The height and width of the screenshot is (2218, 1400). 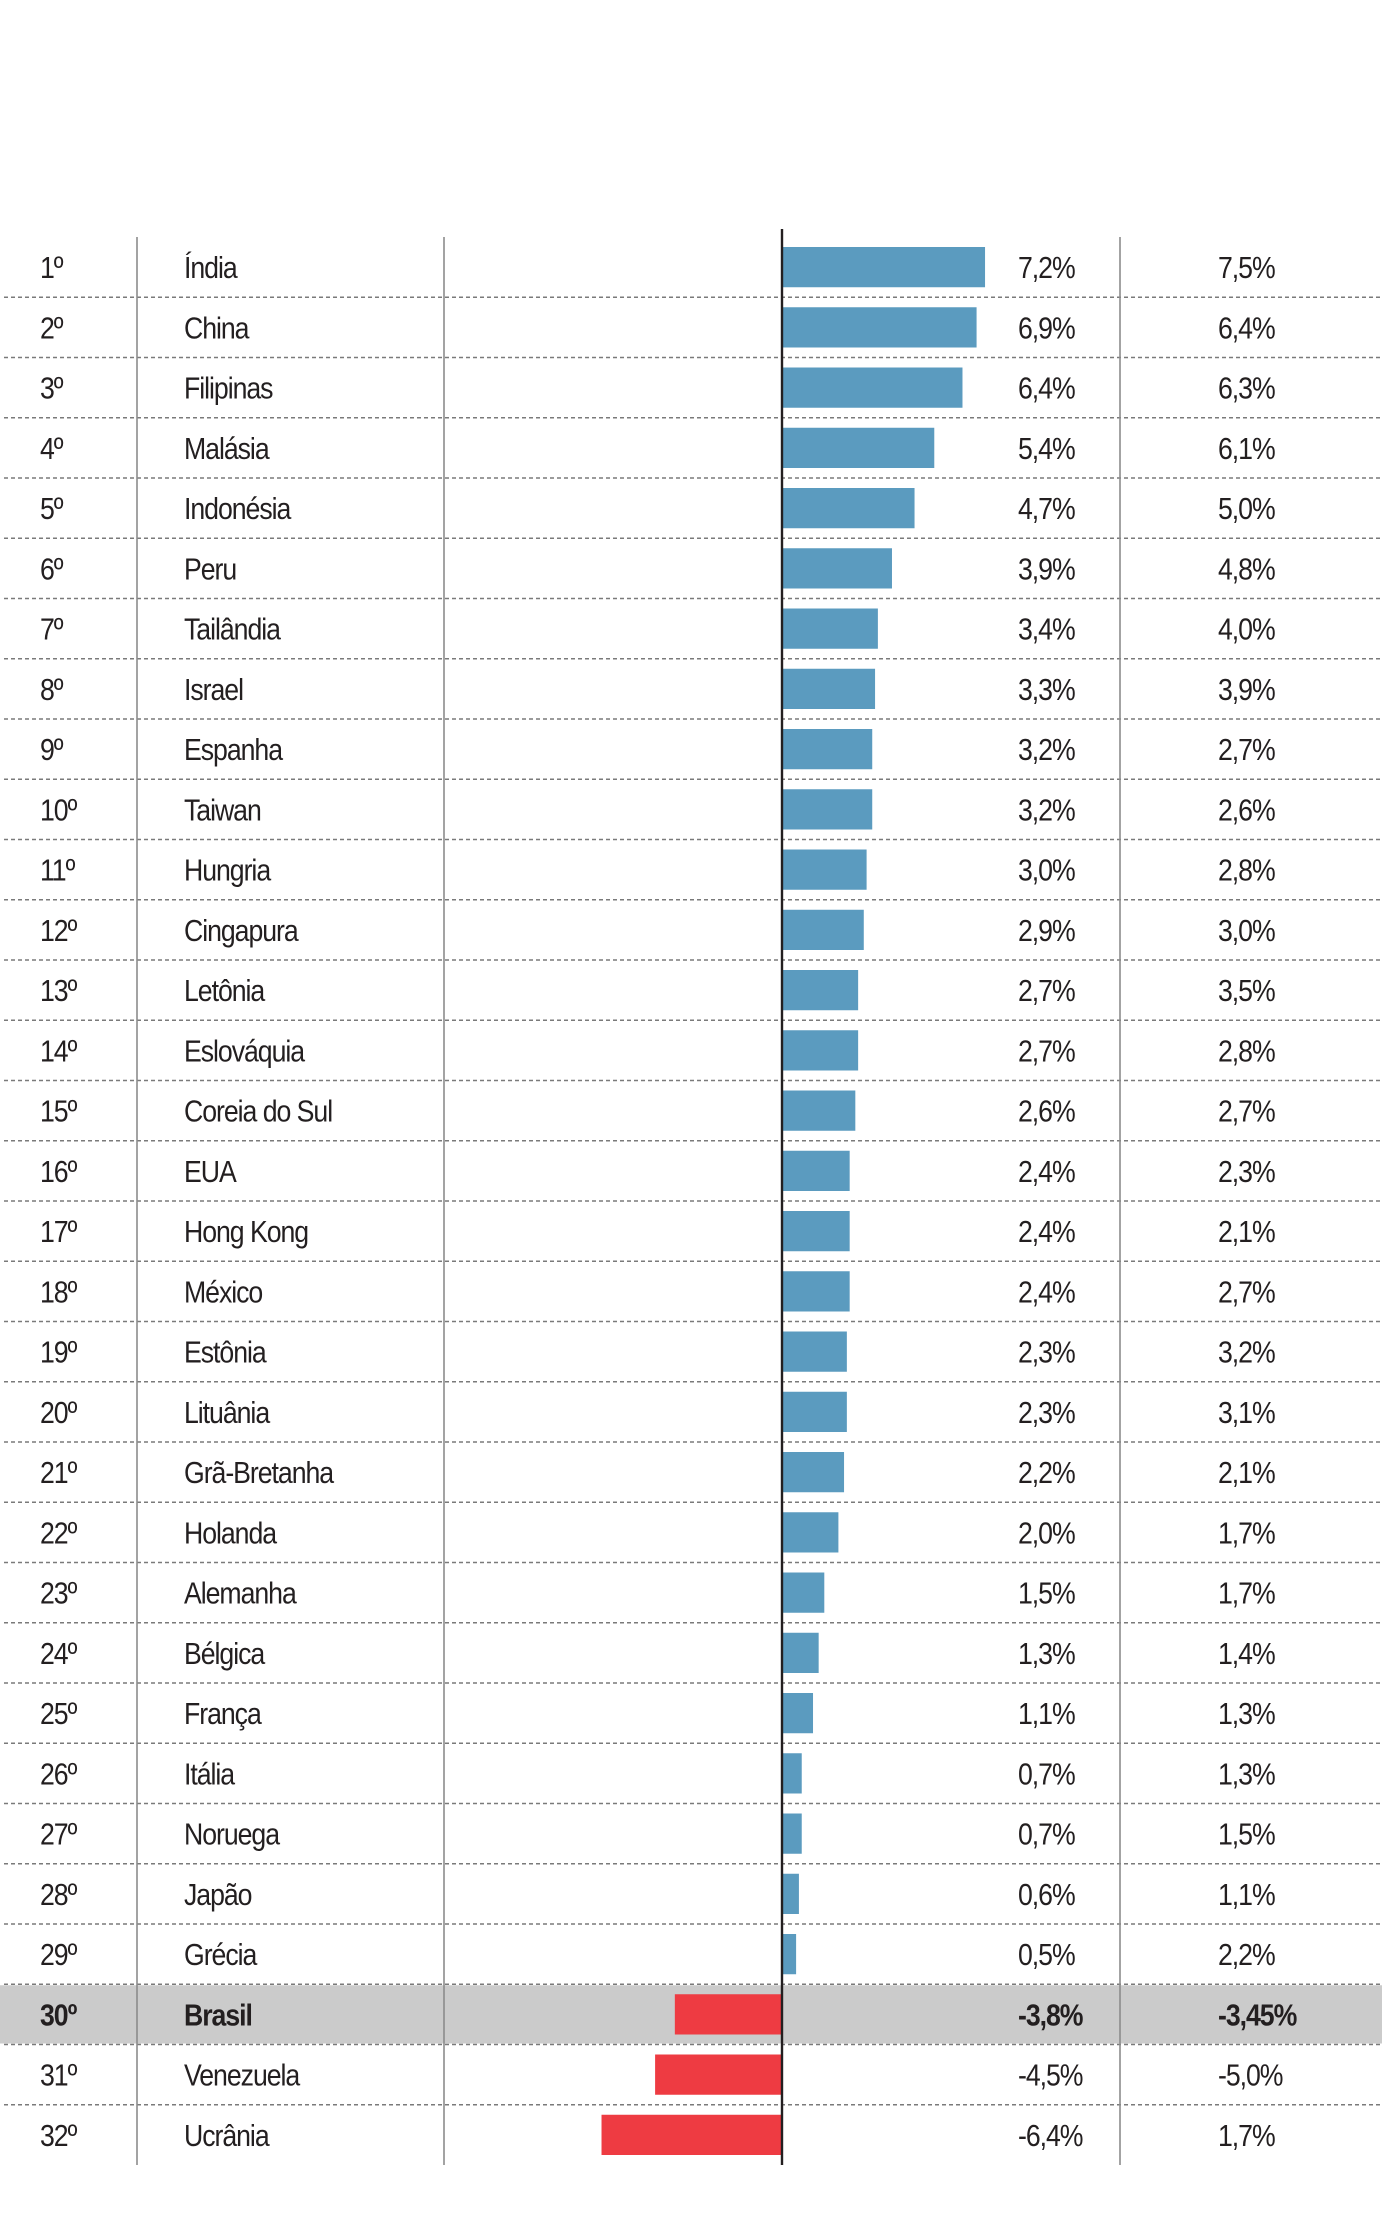 I want to click on table-row: 22º Holanda 2,0% 1,7%, so click(x=658, y=1534).